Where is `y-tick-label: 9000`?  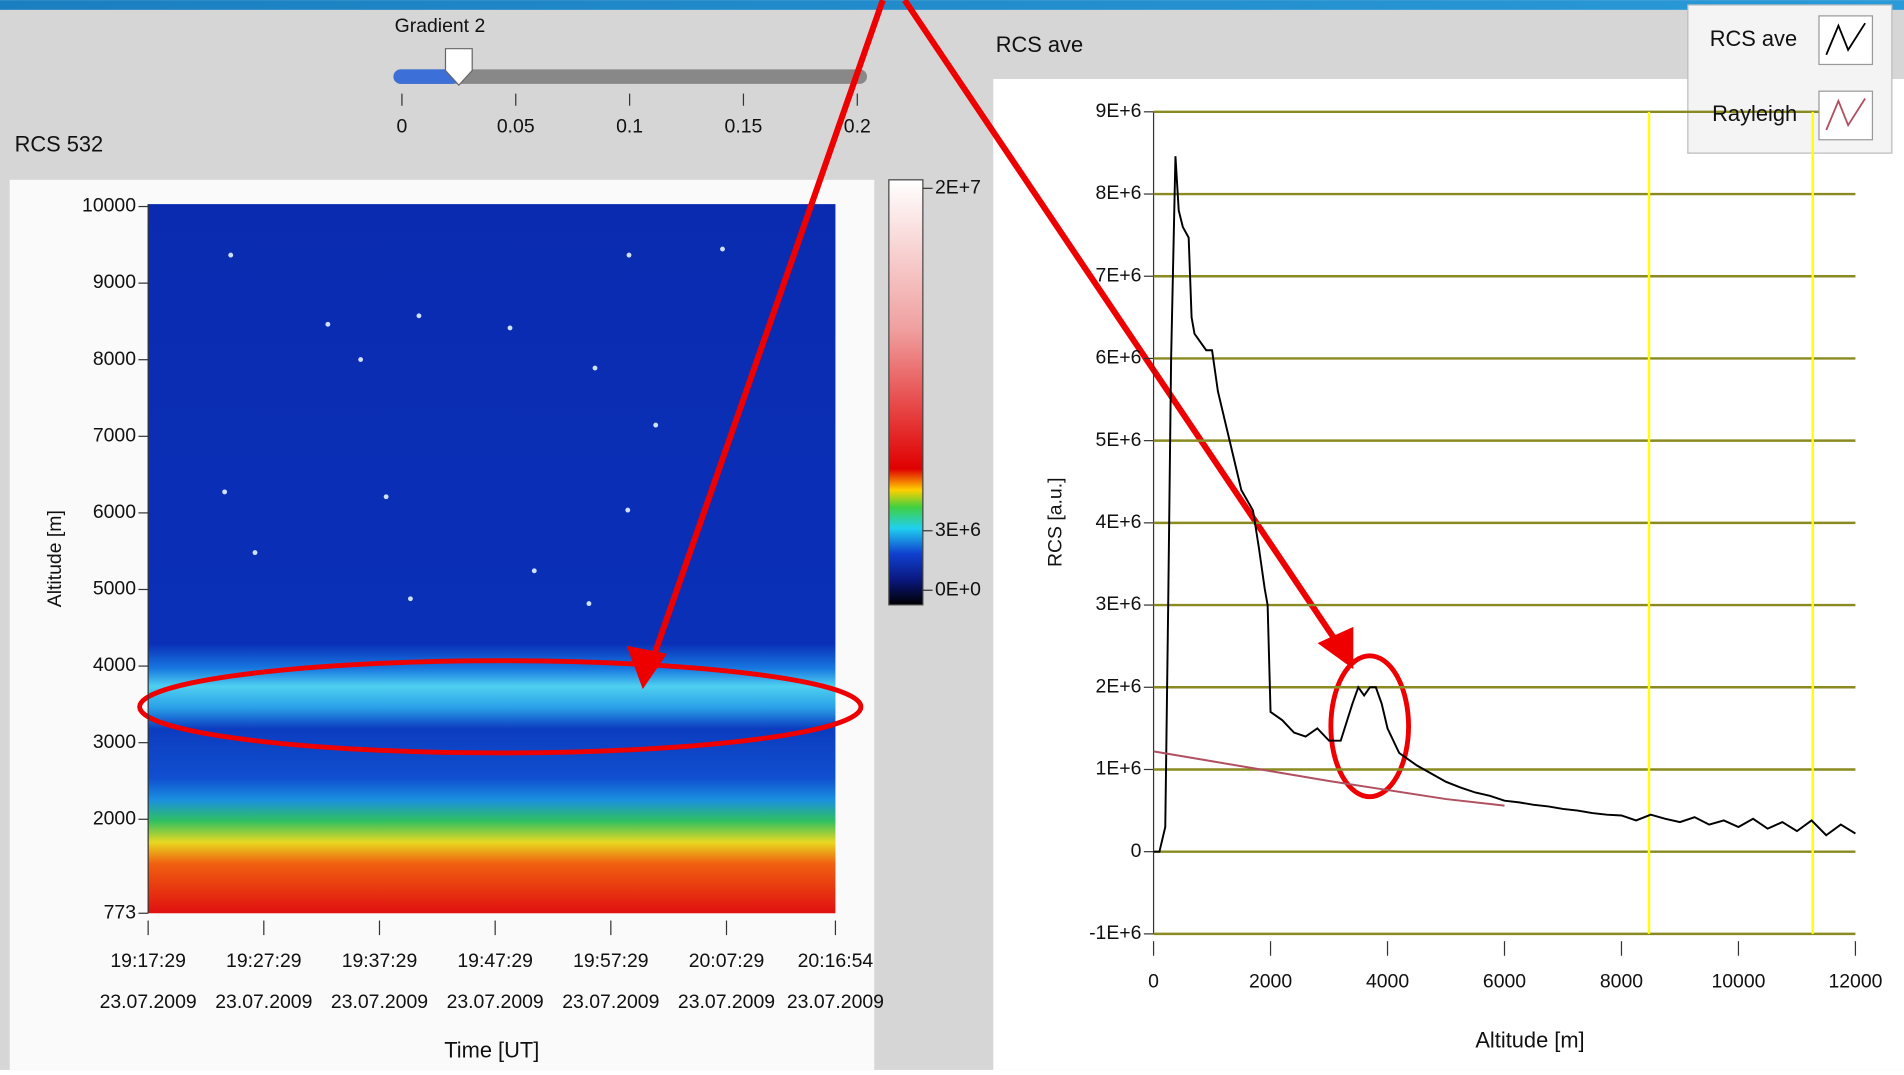
y-tick-label: 9000 is located at coordinates (114, 282).